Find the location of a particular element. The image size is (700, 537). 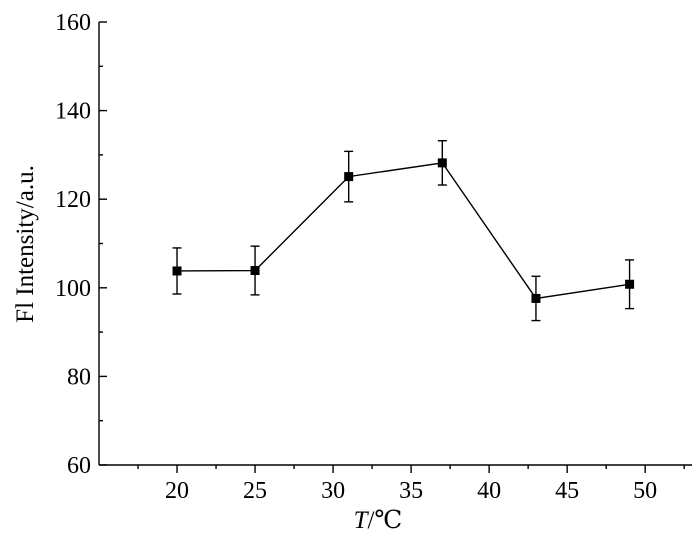

y-tick-label: 60 is located at coordinates (79, 466).